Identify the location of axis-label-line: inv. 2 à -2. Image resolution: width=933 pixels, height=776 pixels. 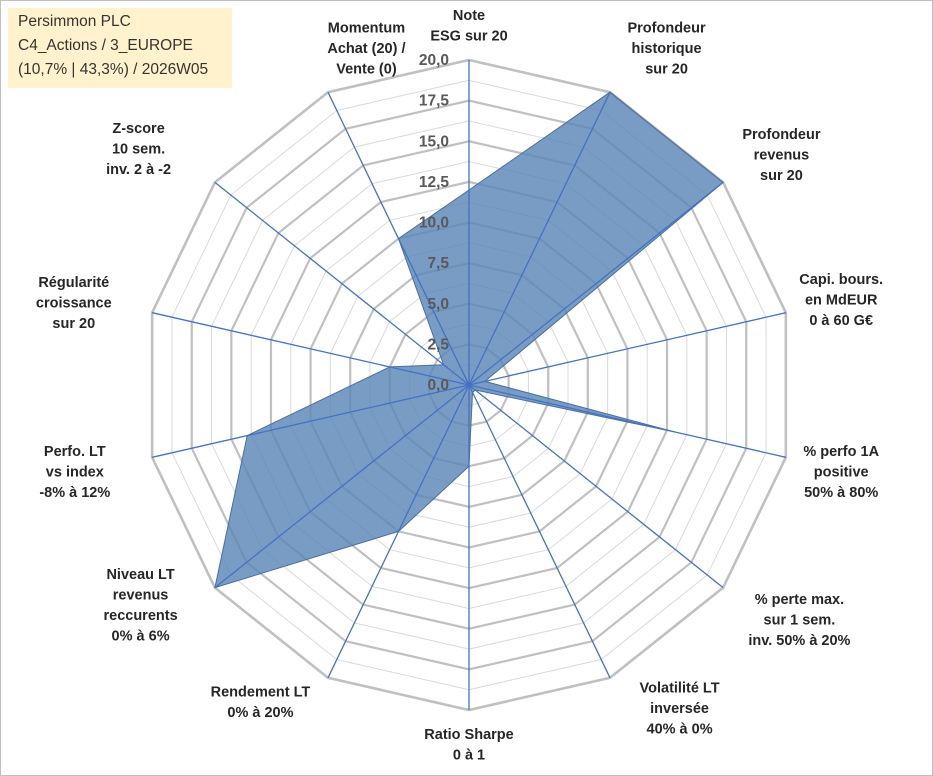
(138, 170).